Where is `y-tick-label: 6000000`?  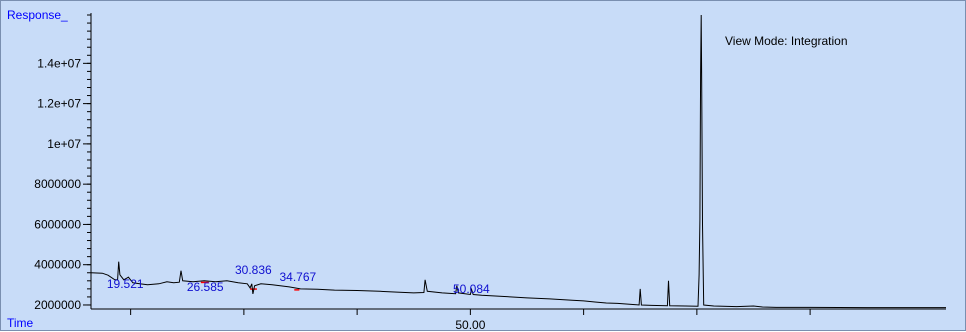 y-tick-label: 6000000 is located at coordinates (57, 224).